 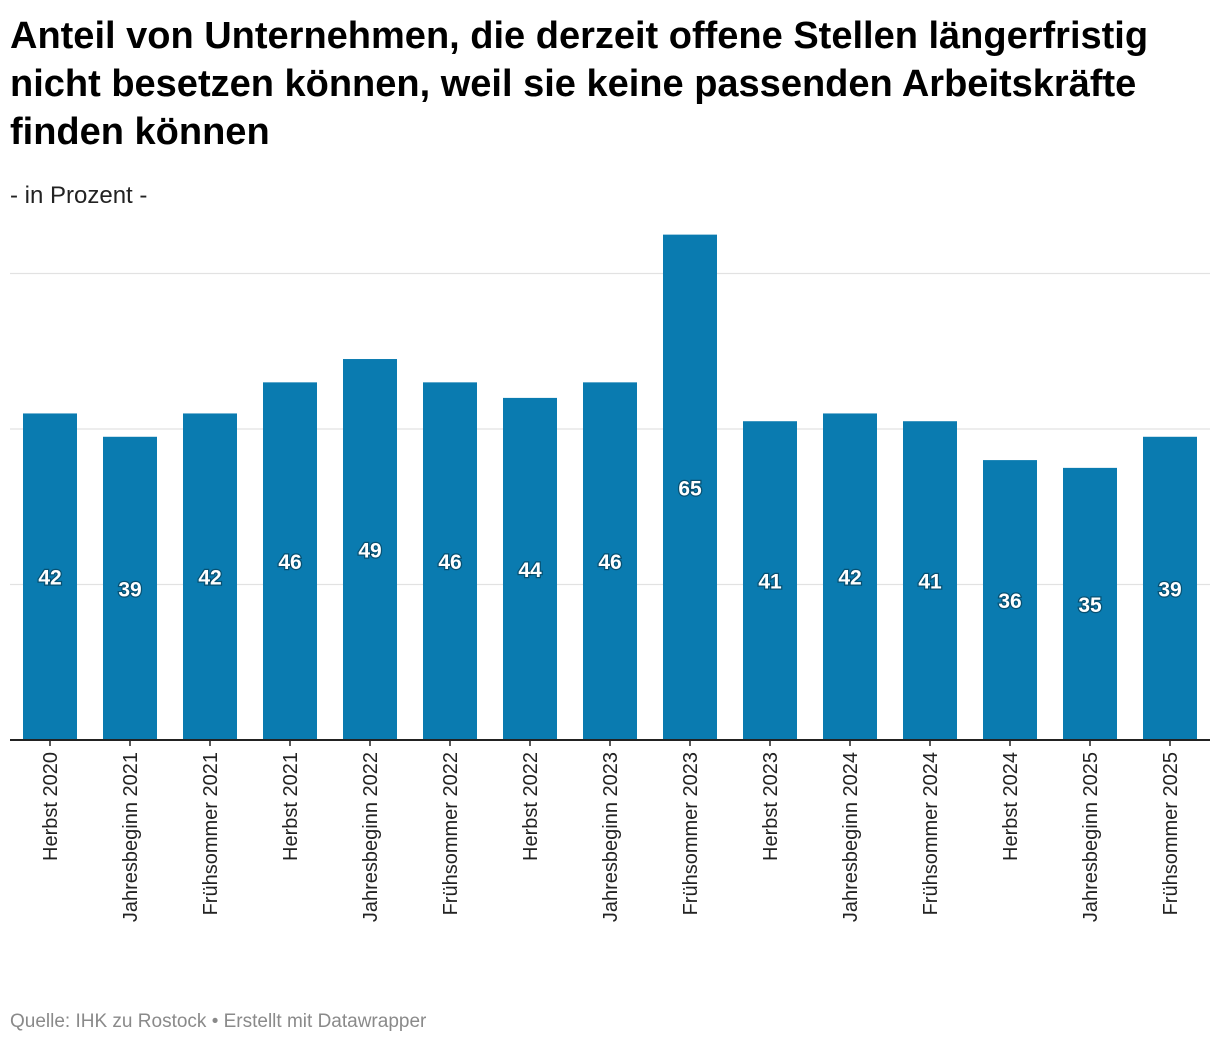 I want to click on x-tick-label: Herbst 2023, so click(x=771, y=806).